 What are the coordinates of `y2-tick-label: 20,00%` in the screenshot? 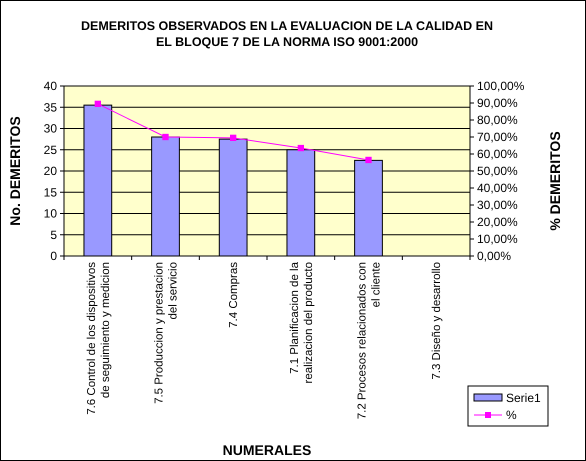 It's located at (497, 222).